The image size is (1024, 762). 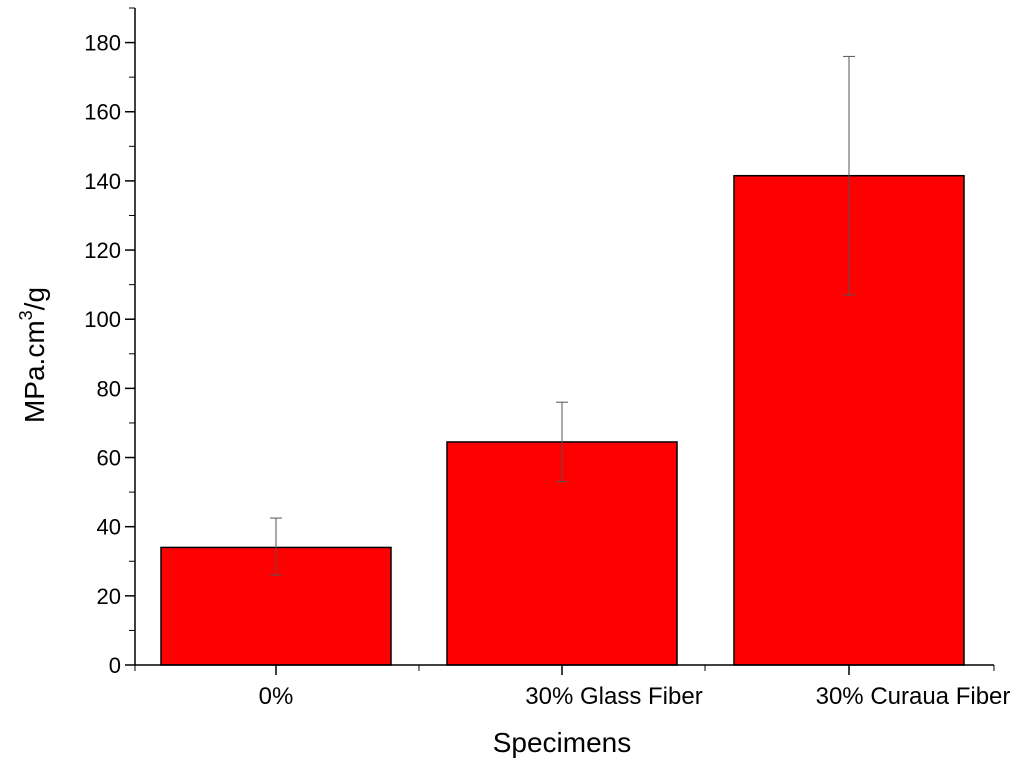 What do you see at coordinates (109, 527) in the screenshot?
I see `y-tick-label-2: 40` at bounding box center [109, 527].